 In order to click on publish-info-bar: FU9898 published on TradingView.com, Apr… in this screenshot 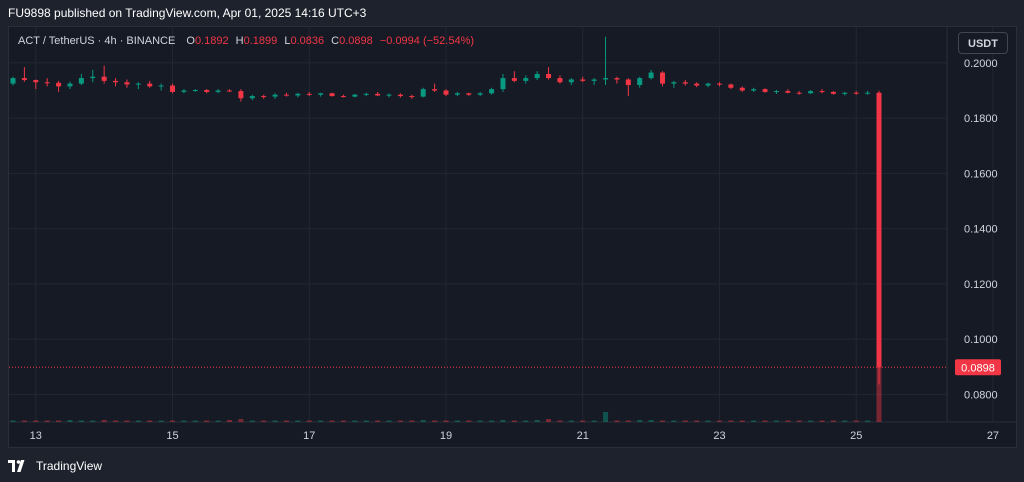, I will do `click(512, 13)`.